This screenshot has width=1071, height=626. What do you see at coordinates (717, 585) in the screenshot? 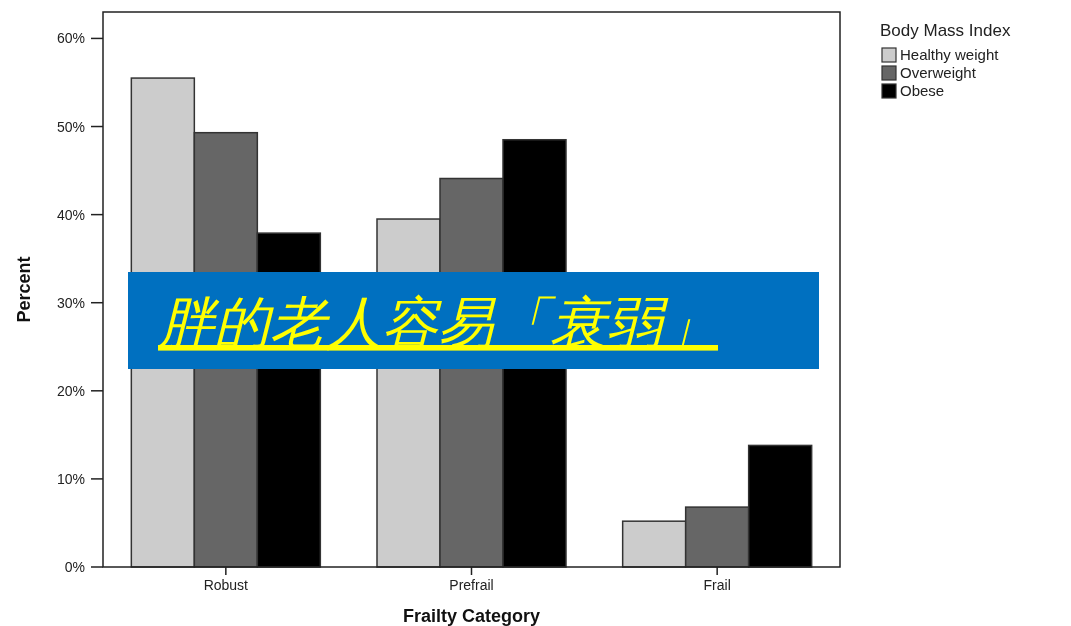
I see `x-tick-label: Frail` at bounding box center [717, 585].